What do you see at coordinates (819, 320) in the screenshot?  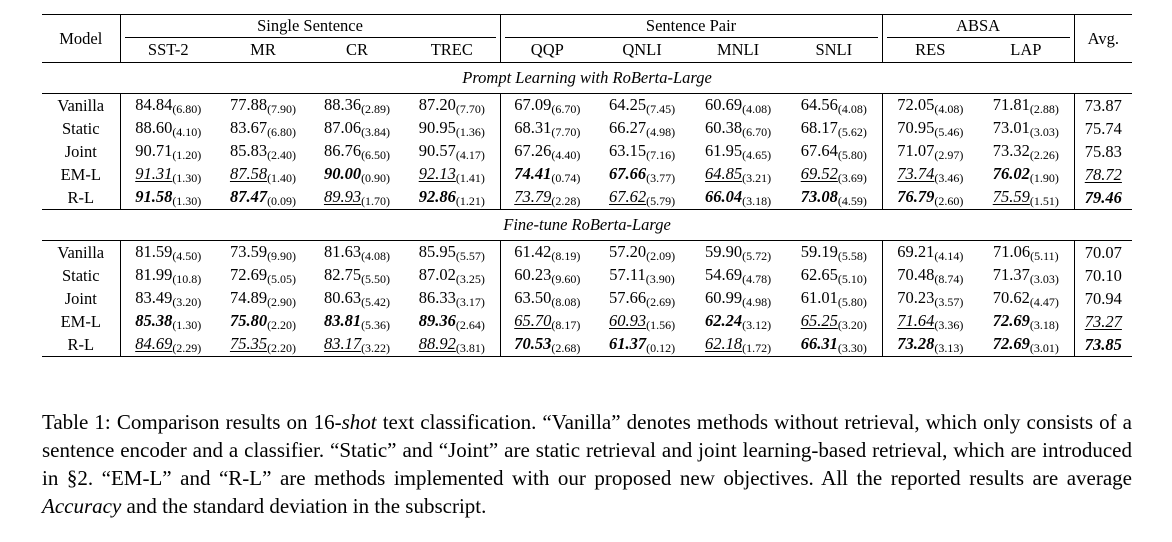 I see `result-value: 65.25` at bounding box center [819, 320].